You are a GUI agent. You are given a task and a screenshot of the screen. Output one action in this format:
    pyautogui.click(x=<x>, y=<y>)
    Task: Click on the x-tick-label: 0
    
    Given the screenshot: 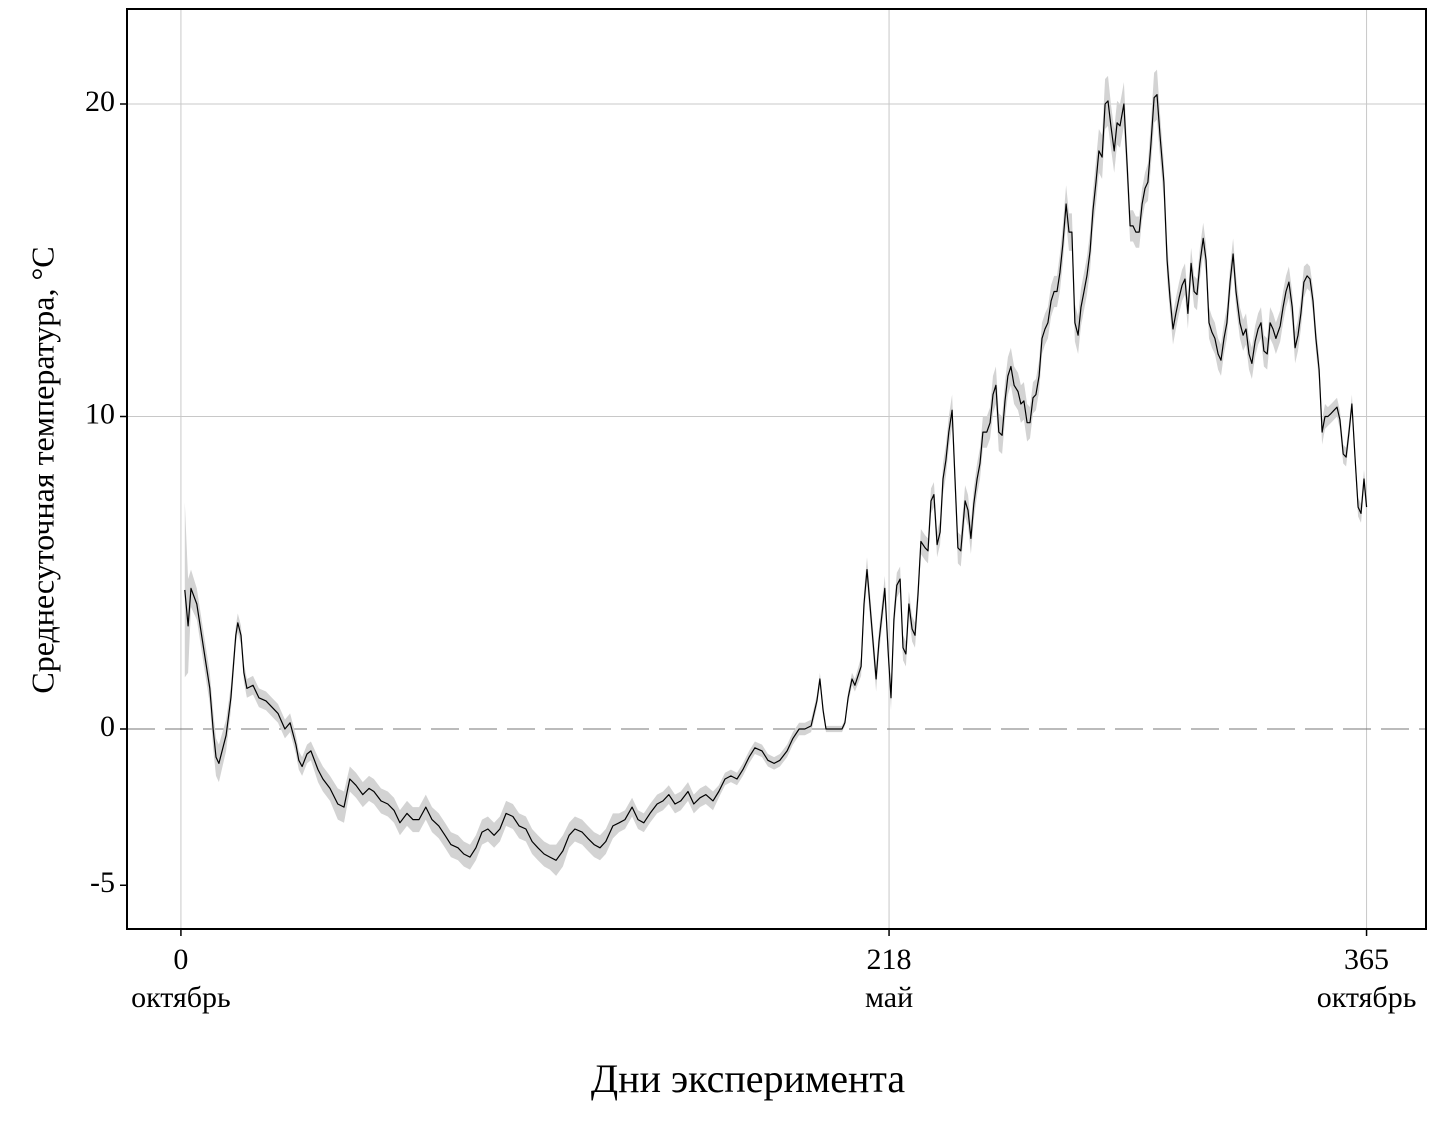 What is the action you would take?
    pyautogui.click(x=180, y=959)
    